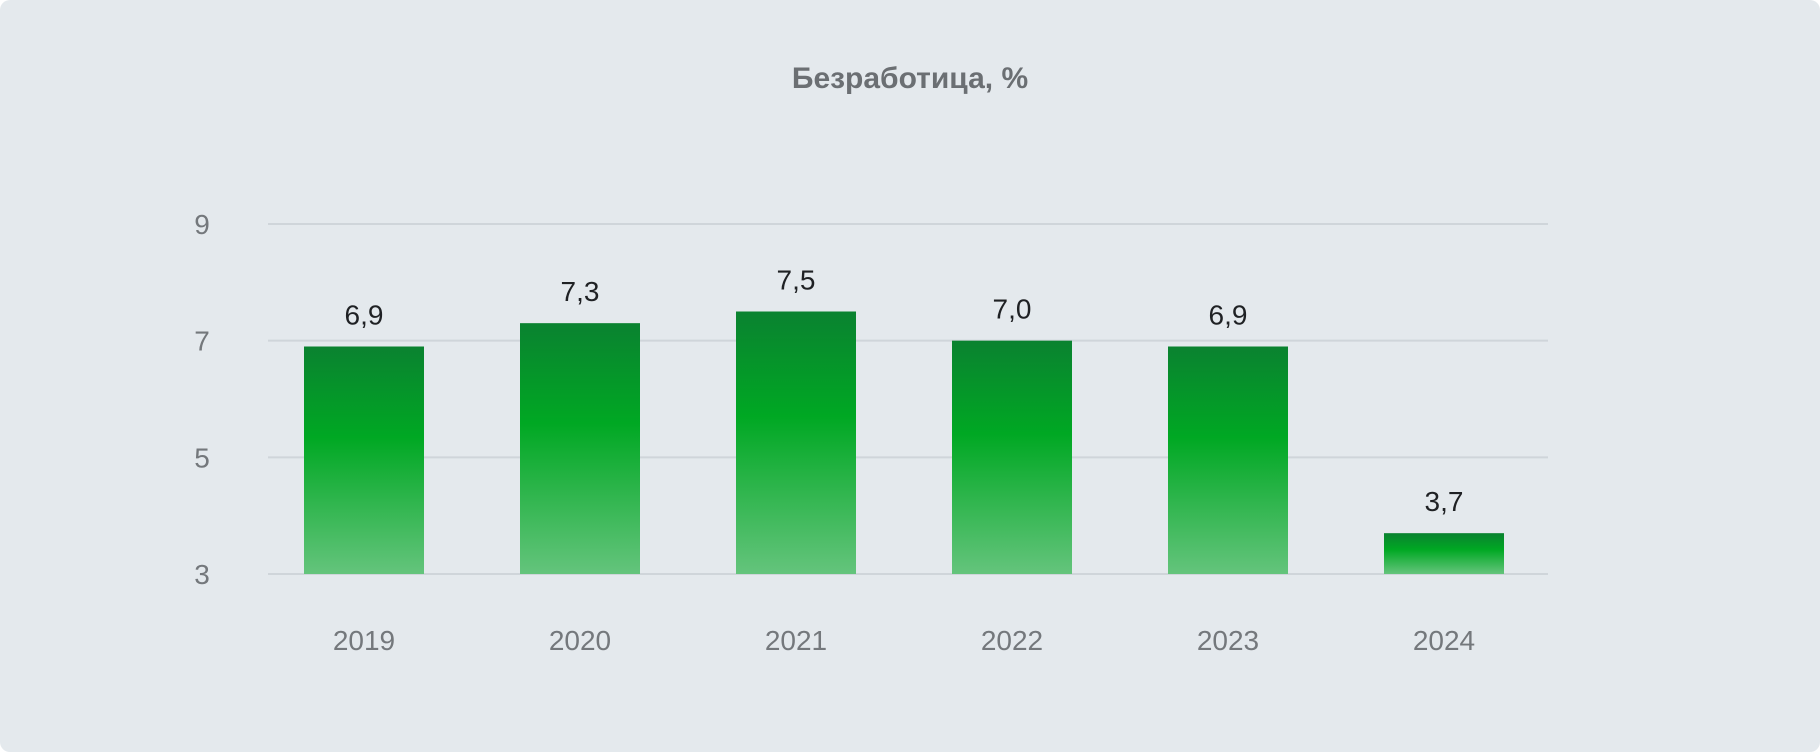  I want to click on x-tick-label-2019: 2019, so click(364, 640).